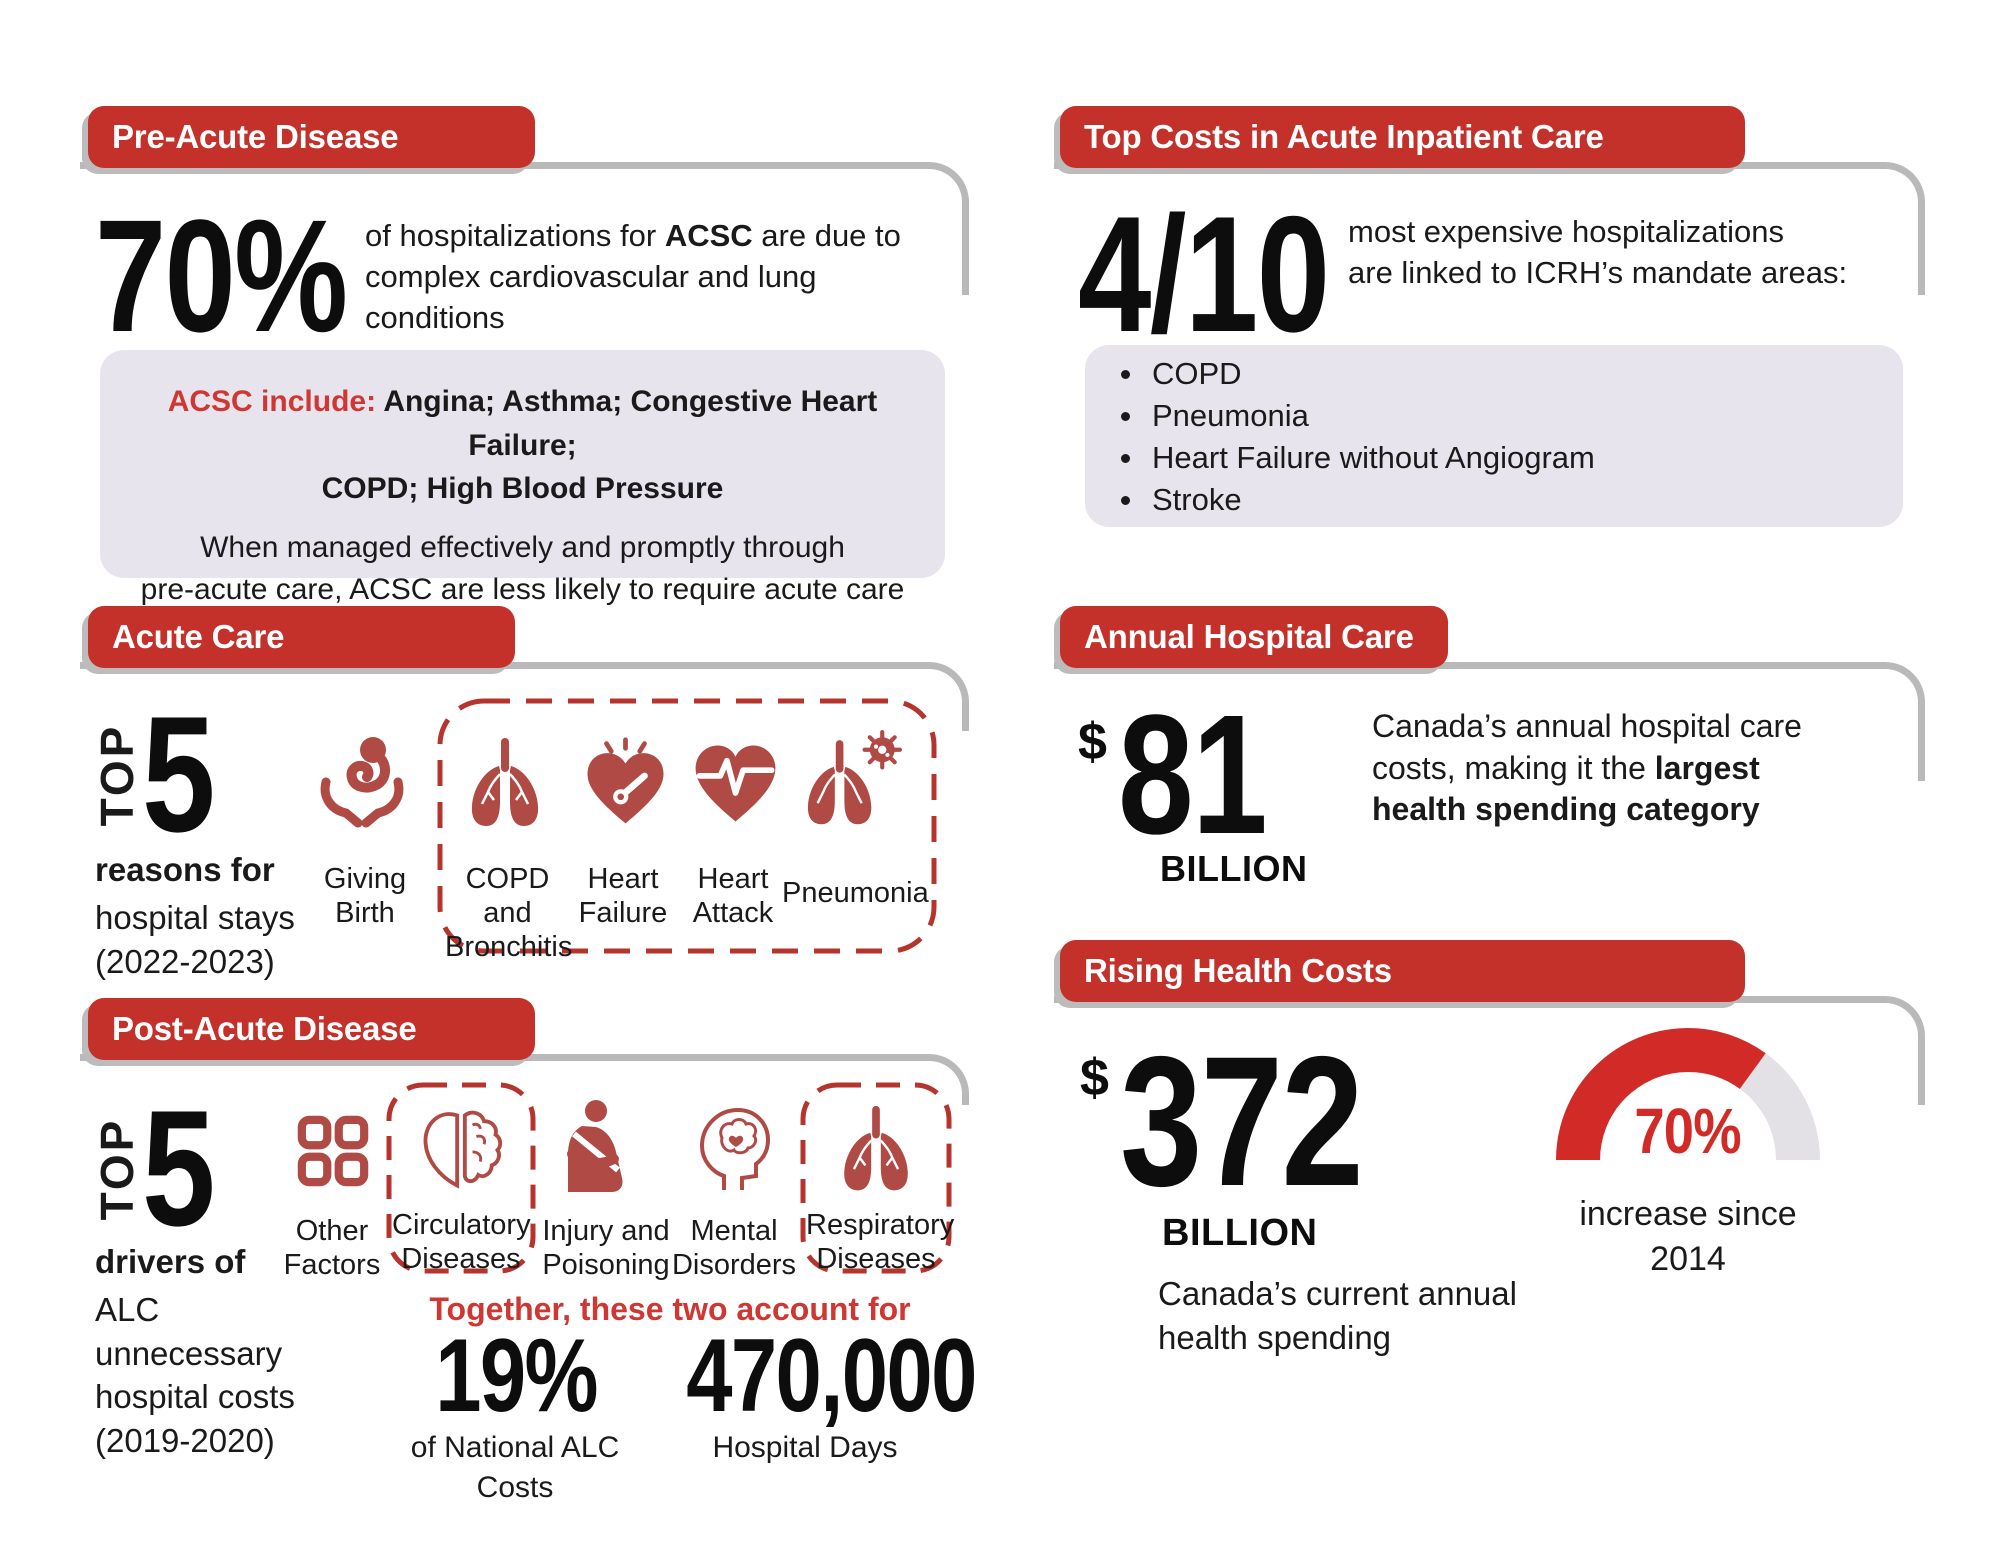  Describe the element at coordinates (1240, 1233) in the screenshot. I see `rising-unit: BILLION` at that location.